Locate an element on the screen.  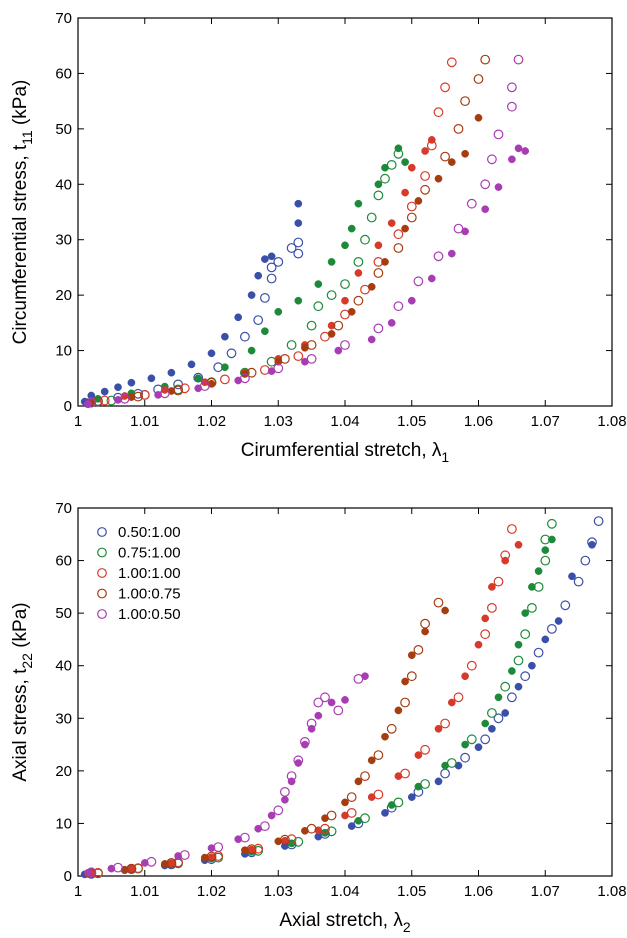
bottom-x-axis-label-subscript: 2 is located at coordinates (407, 927).